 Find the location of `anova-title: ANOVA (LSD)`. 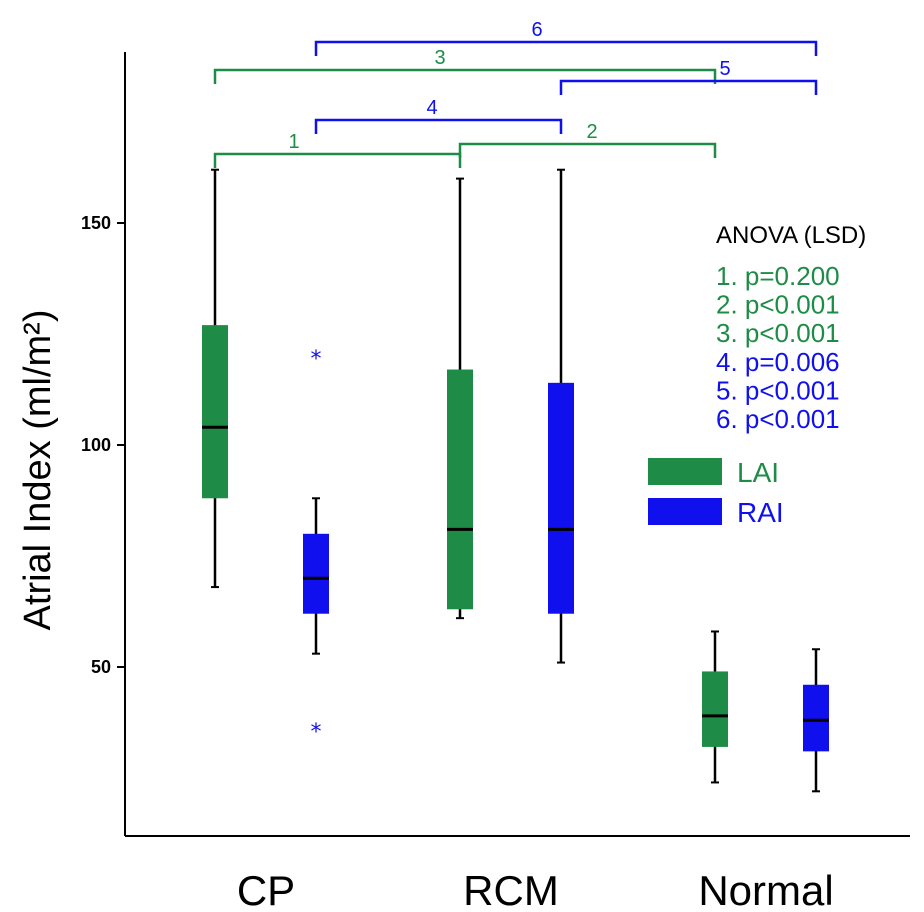

anova-title: ANOVA (LSD) is located at coordinates (791, 235).